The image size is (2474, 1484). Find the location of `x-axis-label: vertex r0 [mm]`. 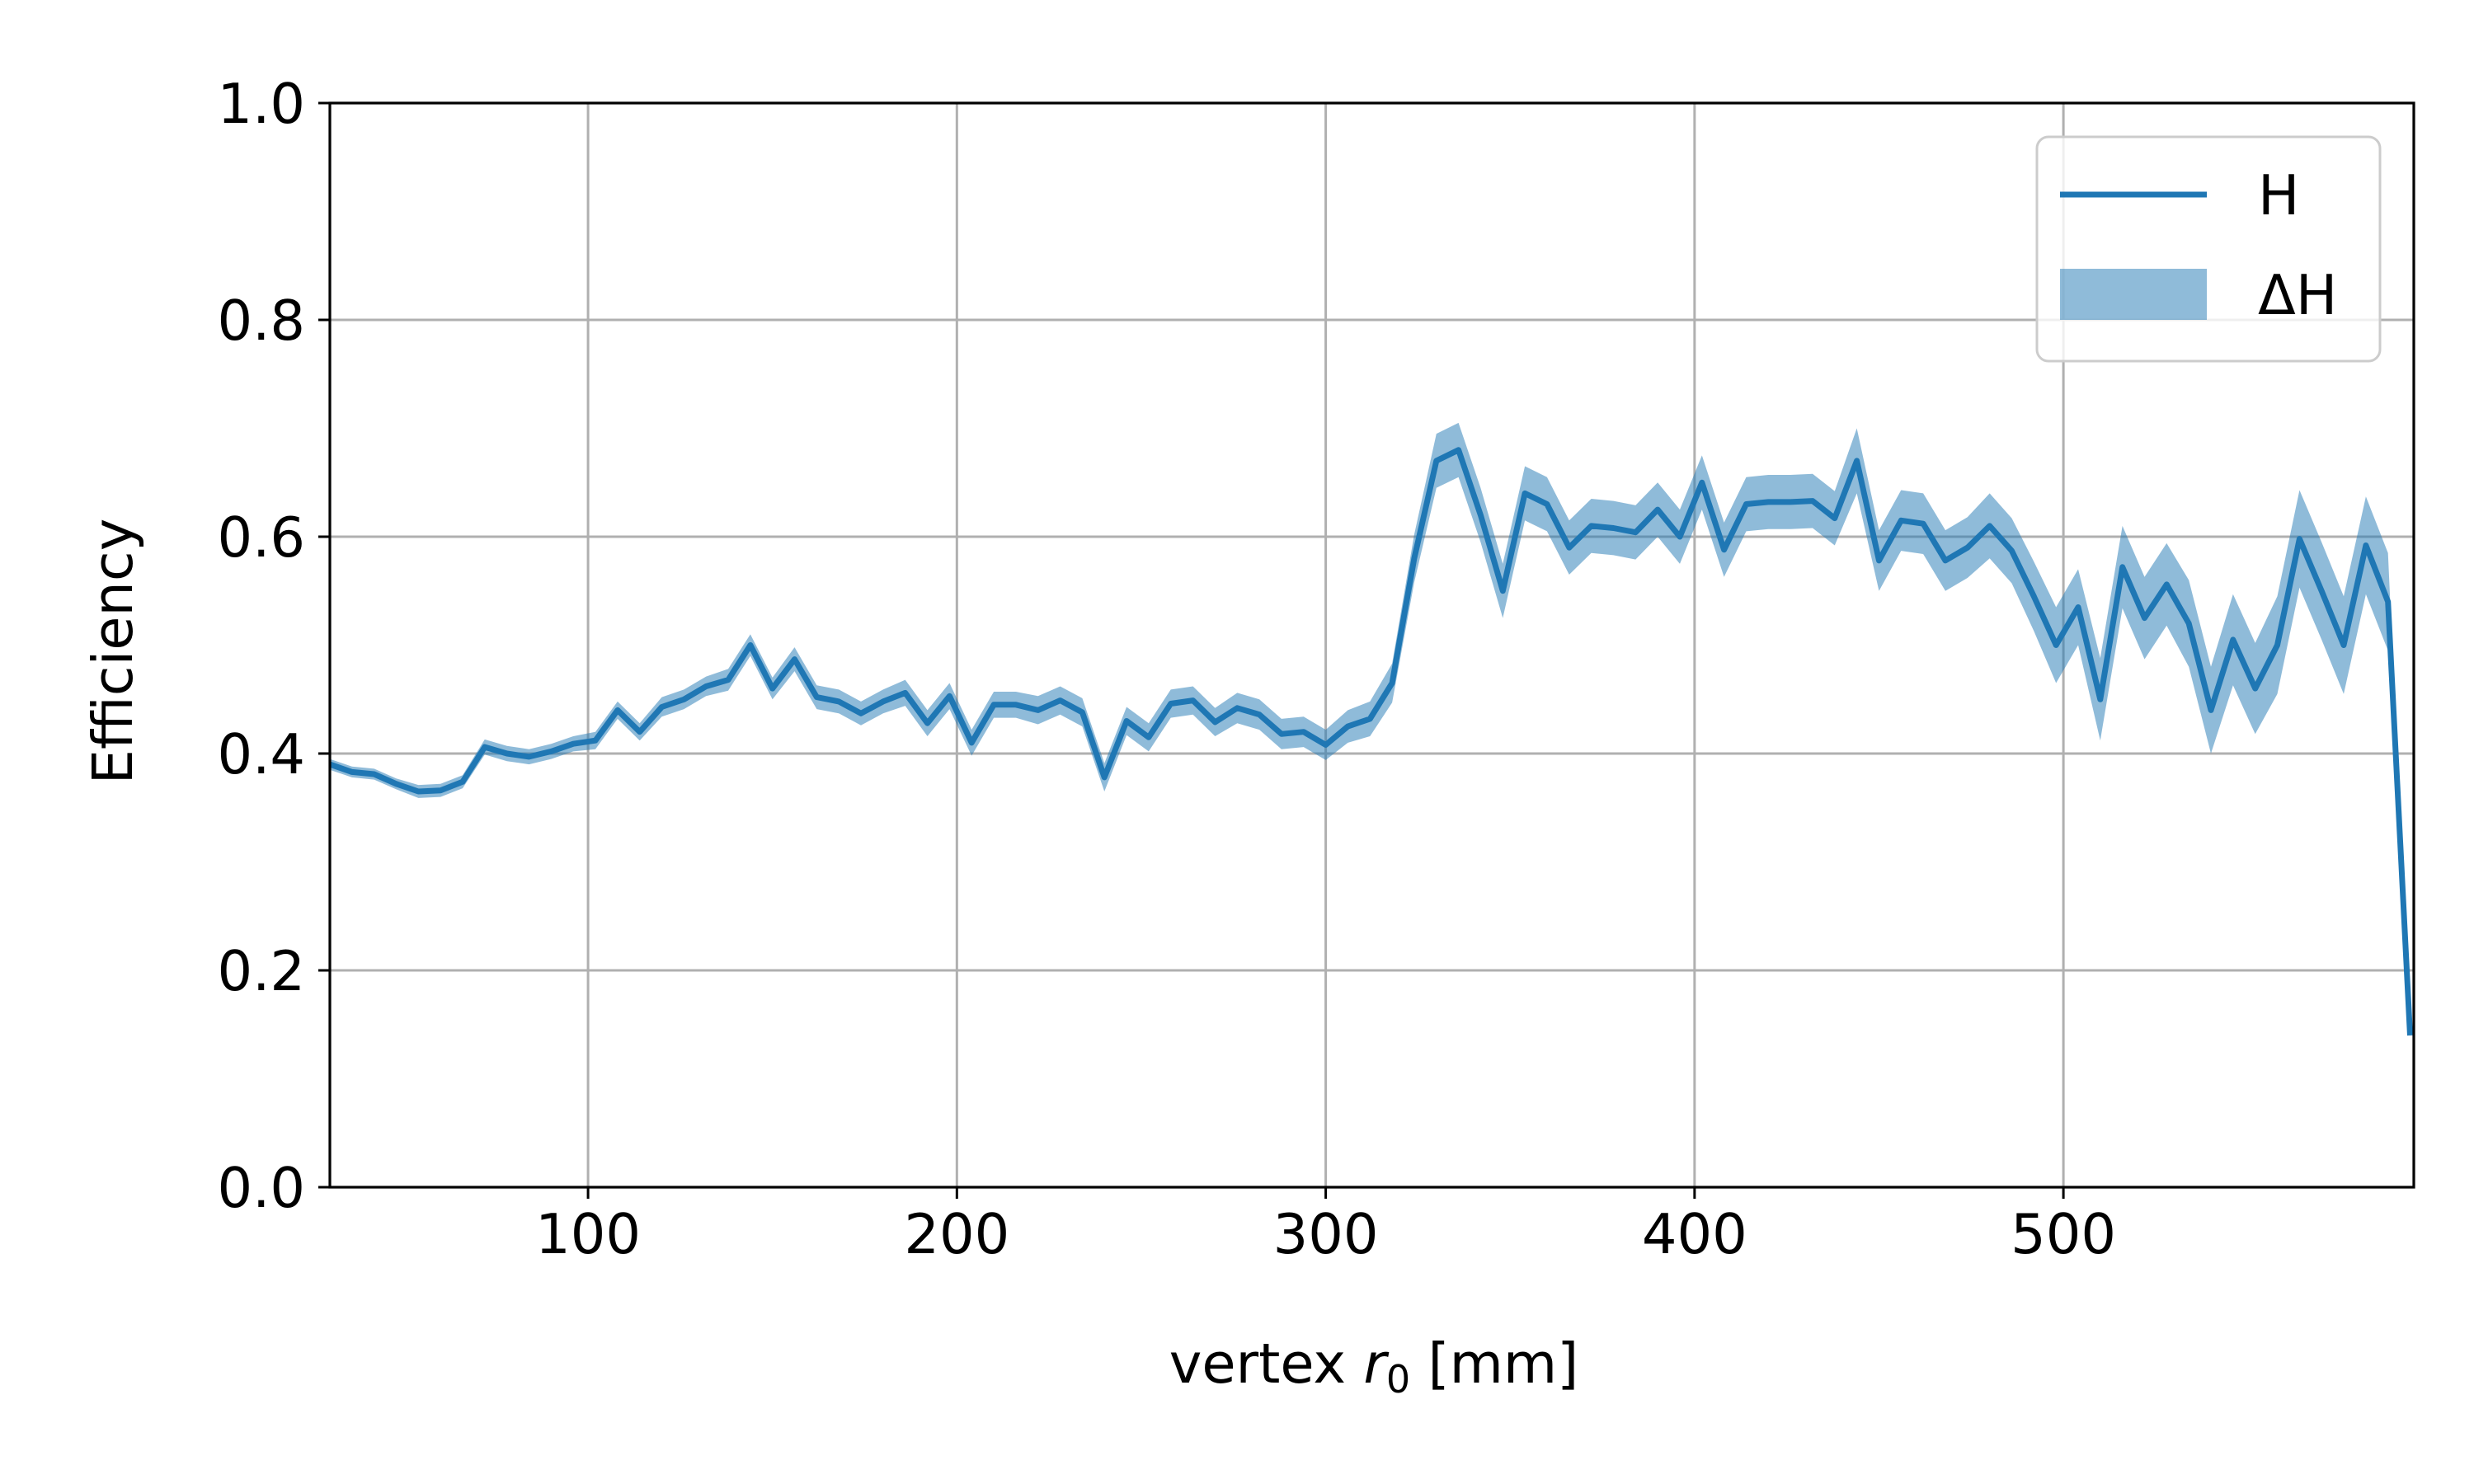

x-axis-label: vertex r0 [mm] is located at coordinates (1374, 1366).